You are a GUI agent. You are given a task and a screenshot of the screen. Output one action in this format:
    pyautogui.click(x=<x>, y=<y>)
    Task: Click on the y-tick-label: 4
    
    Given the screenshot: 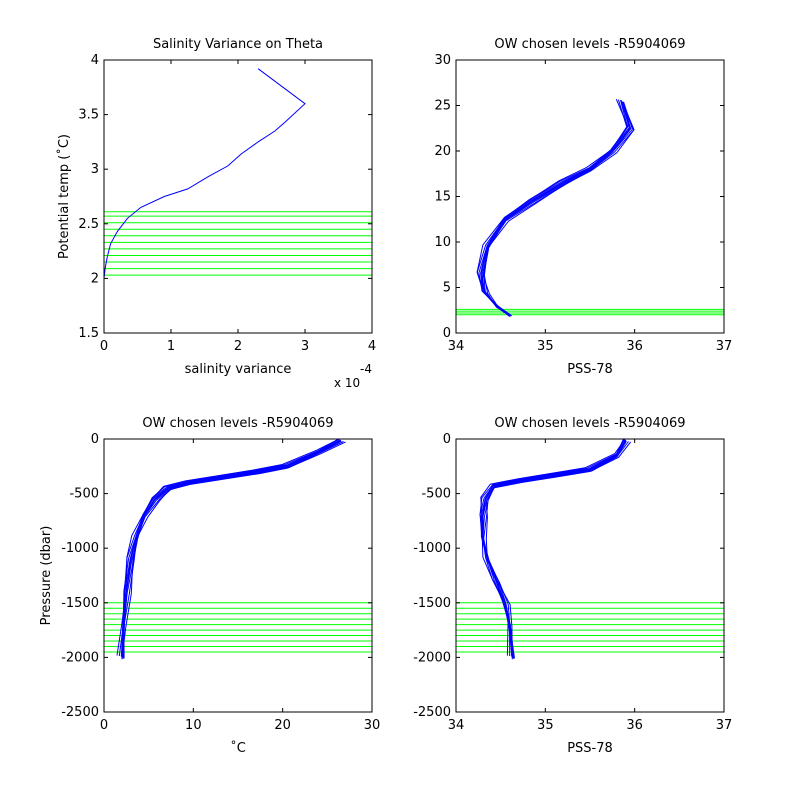 What is the action you would take?
    pyautogui.click(x=95, y=60)
    